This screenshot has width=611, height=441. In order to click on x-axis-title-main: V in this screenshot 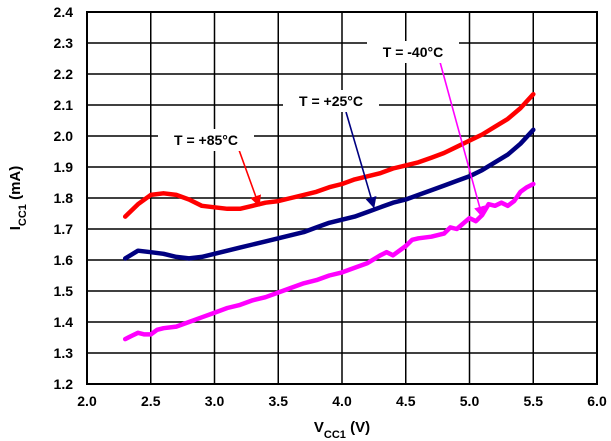, I will do `click(319, 427)`.